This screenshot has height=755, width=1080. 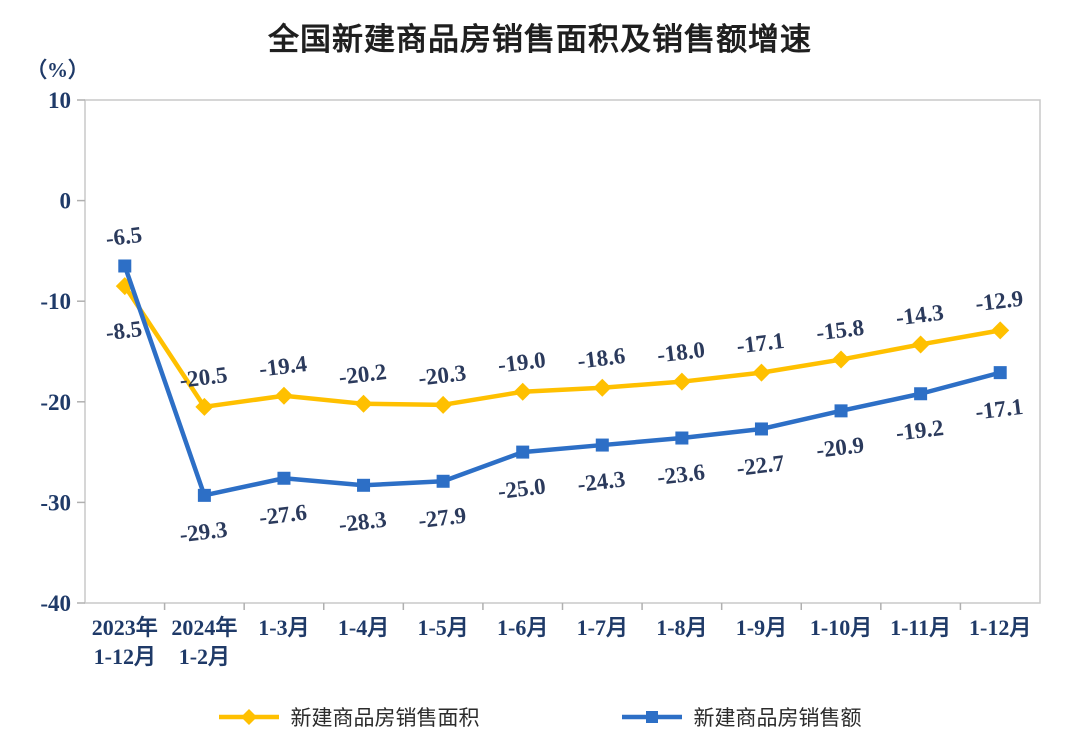 I want to click on legend-item-0: 新建商品房销售面积, so click(x=349, y=717).